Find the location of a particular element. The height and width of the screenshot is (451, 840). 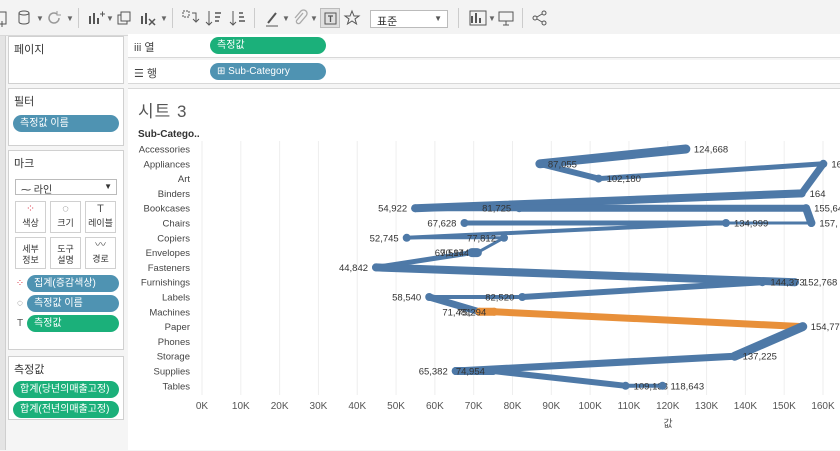

highlight-icon is located at coordinates (272, 18).